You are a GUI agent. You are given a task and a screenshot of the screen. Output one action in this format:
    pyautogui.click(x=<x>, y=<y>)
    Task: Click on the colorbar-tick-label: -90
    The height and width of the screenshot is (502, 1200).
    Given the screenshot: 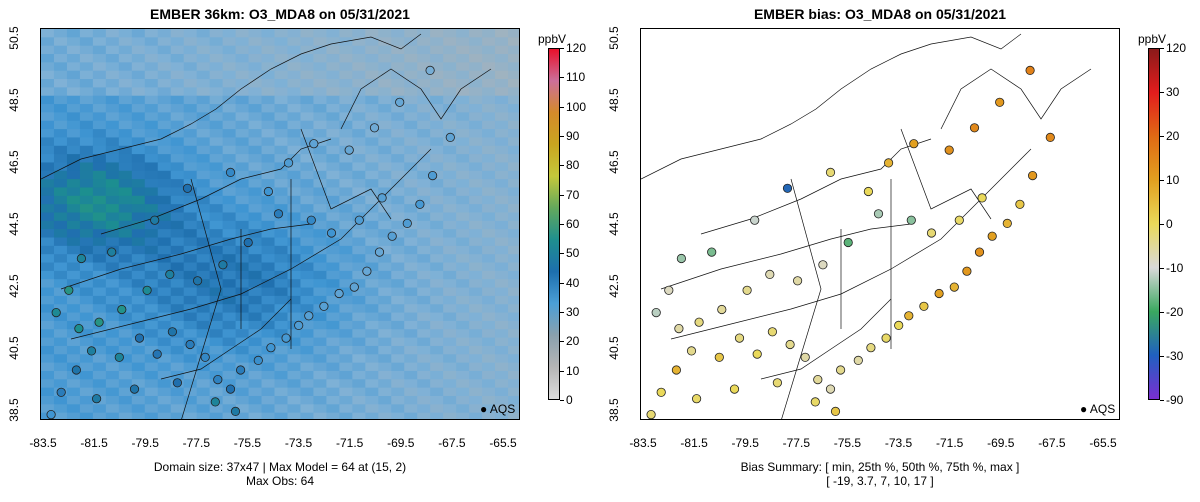 What is the action you would take?
    pyautogui.click(x=1175, y=400)
    